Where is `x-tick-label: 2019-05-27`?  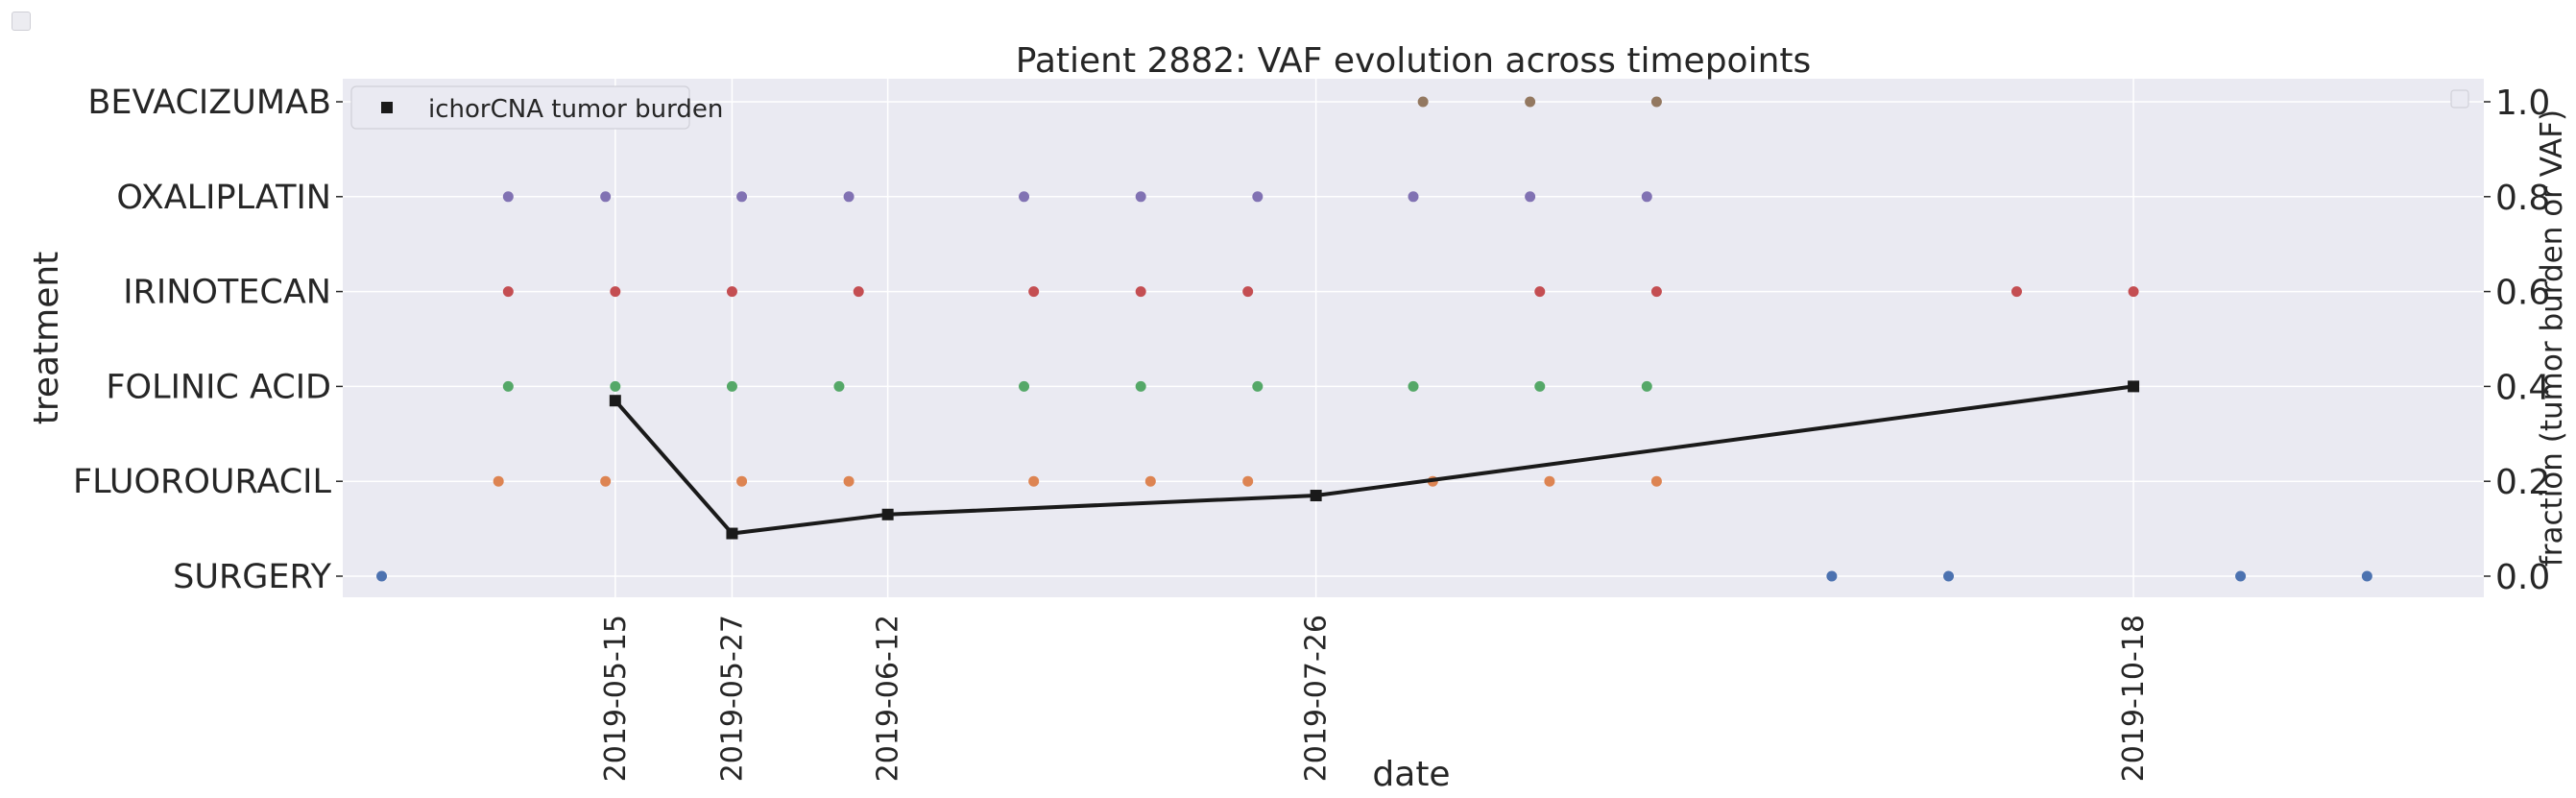 x-tick-label: 2019-05-27 is located at coordinates (732, 698).